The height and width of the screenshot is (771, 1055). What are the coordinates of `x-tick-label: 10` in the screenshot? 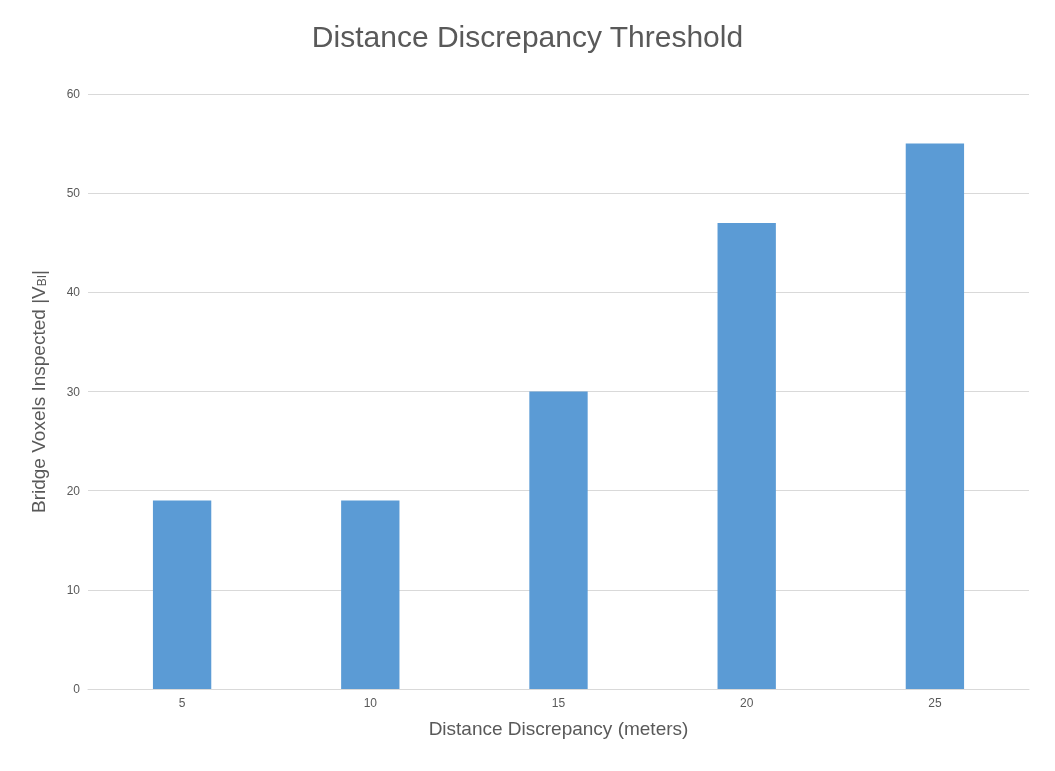 It's located at (370, 703).